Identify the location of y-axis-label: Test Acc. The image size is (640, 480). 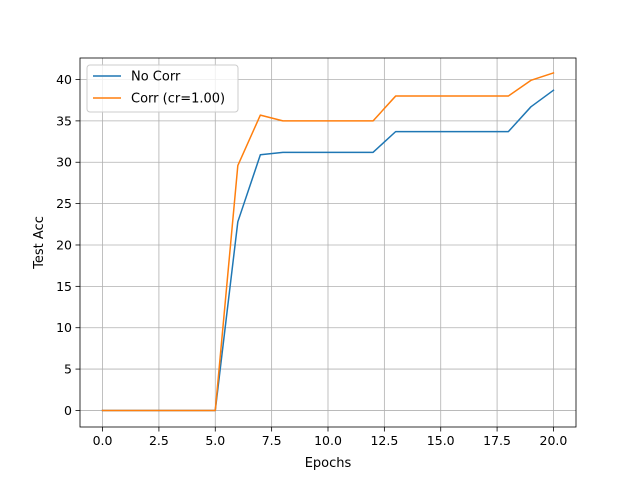
(39, 243).